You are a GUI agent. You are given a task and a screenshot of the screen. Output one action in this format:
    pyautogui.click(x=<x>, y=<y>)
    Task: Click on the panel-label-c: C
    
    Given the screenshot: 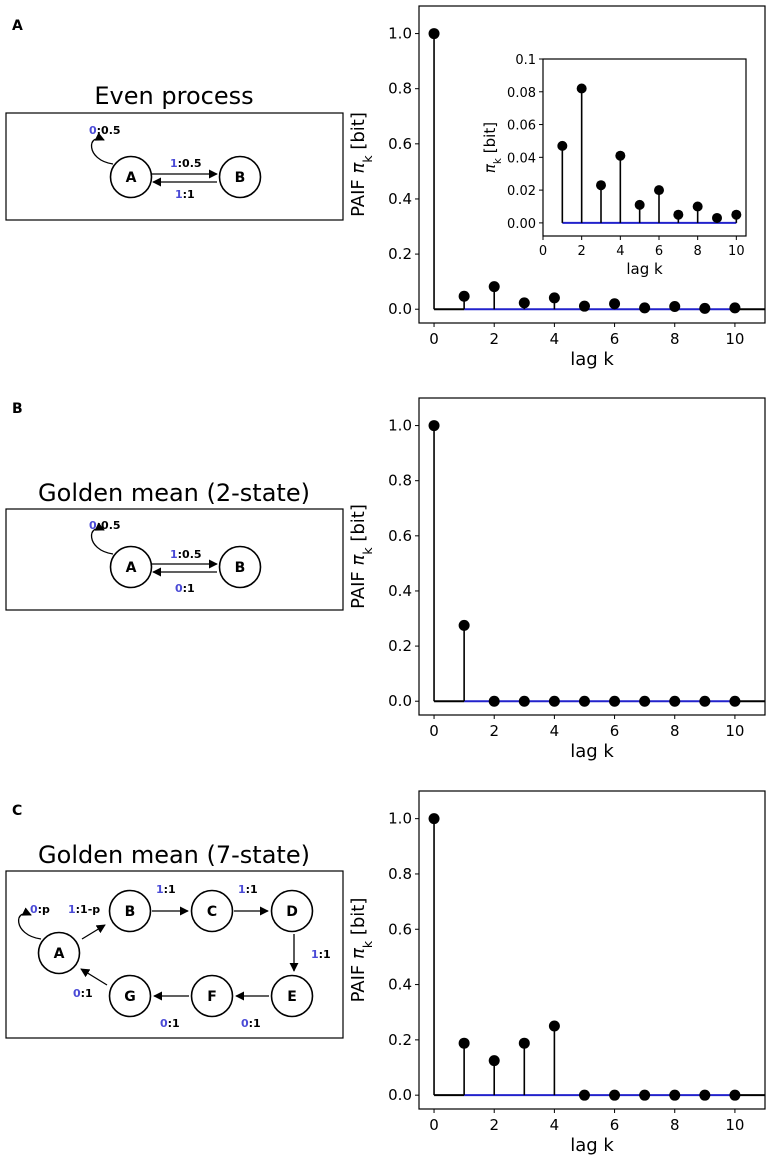 What is the action you would take?
    pyautogui.click(x=17, y=811)
    